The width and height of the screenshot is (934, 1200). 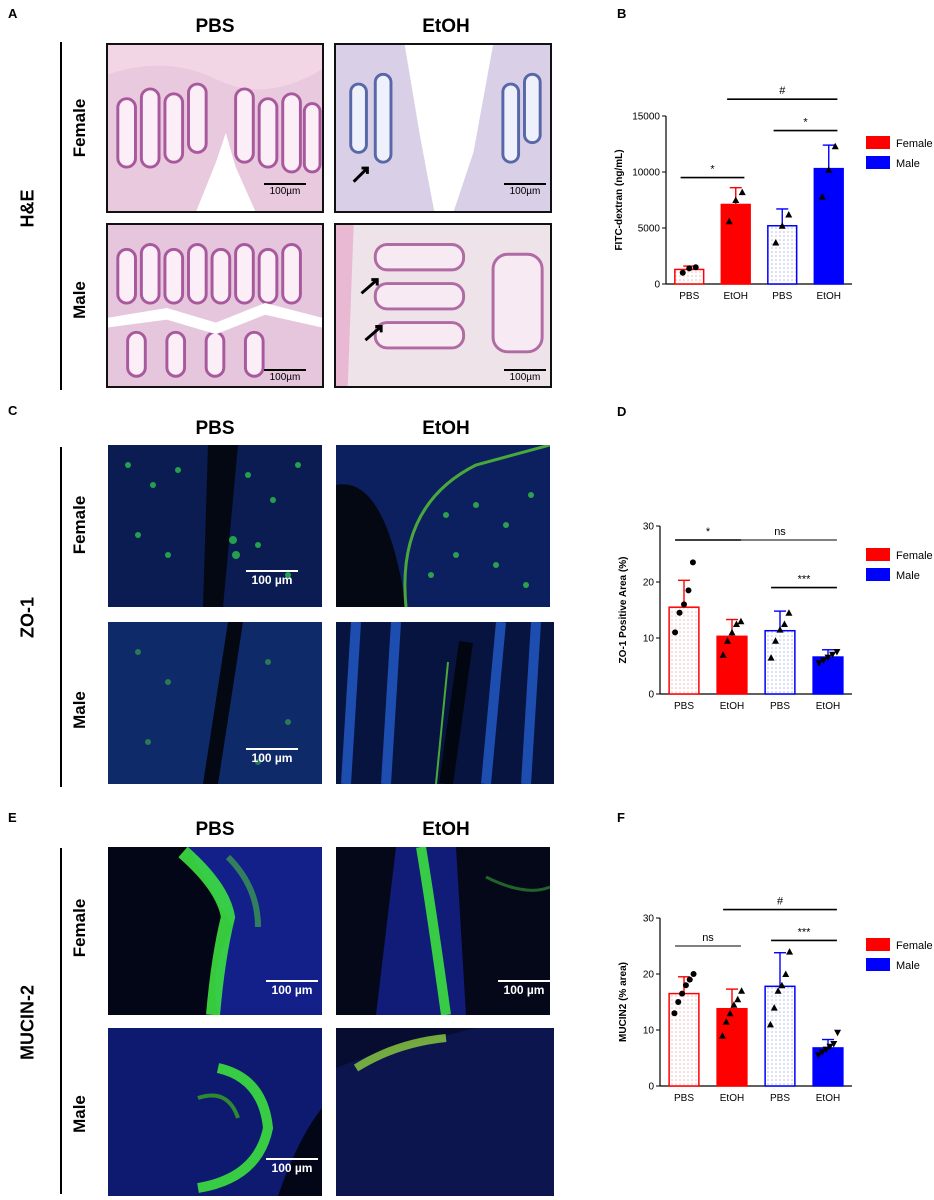 I want to click on panel-label-f: F, so click(x=621, y=817).